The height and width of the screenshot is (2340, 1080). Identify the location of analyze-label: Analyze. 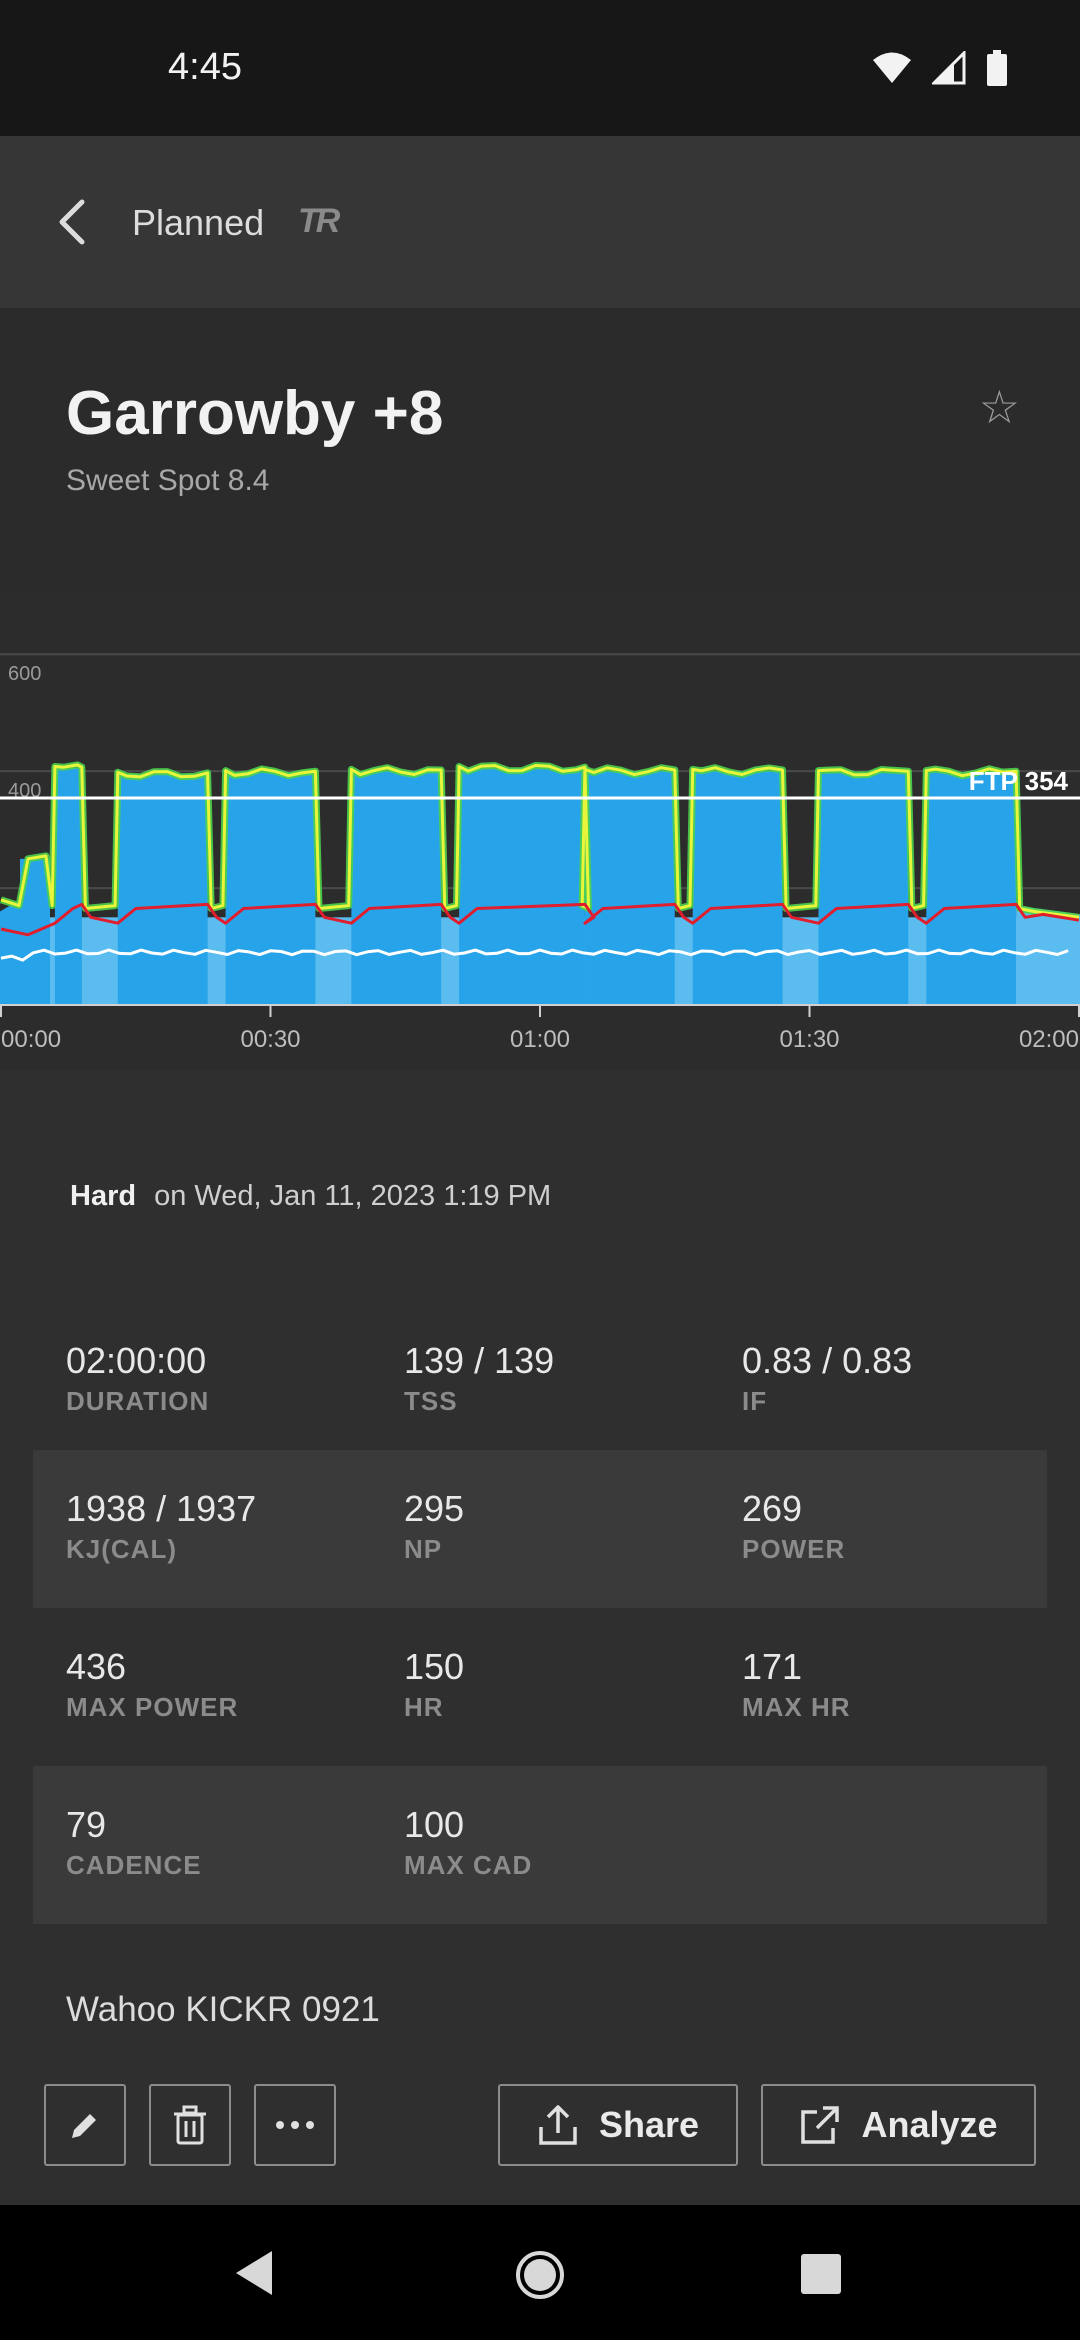
(929, 2124).